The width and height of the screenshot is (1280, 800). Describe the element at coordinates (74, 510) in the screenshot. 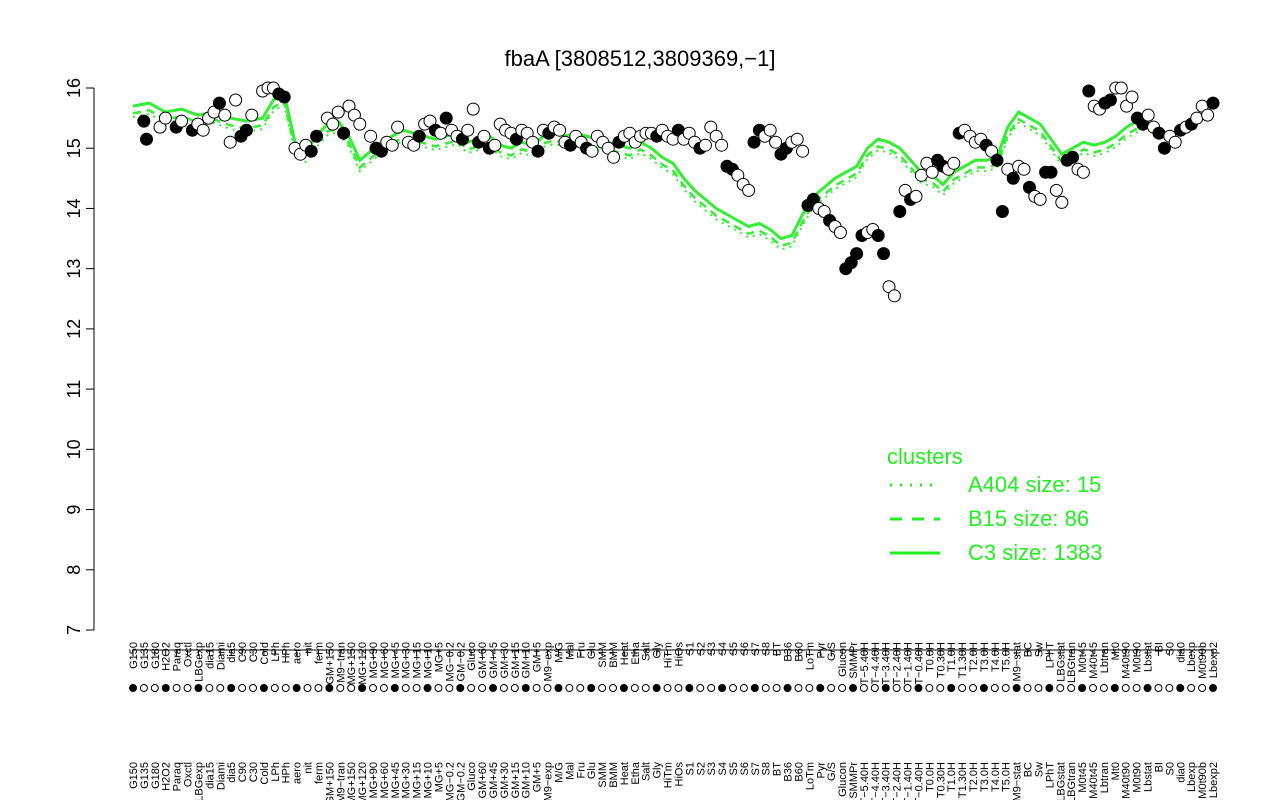

I see `y-tick-label: 9` at that location.